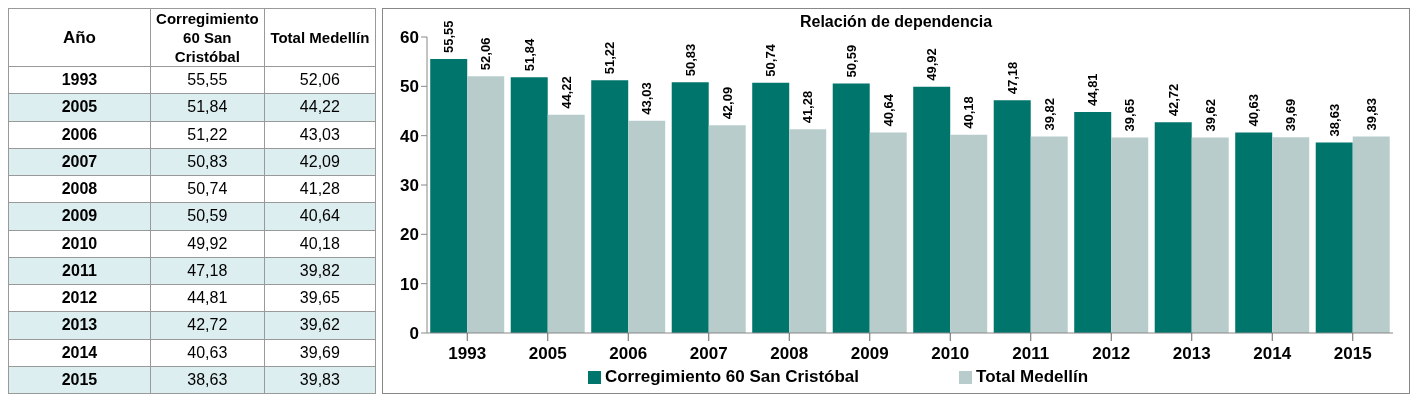 The image size is (1418, 402). I want to click on x-tick-label: 2005, so click(547, 354).